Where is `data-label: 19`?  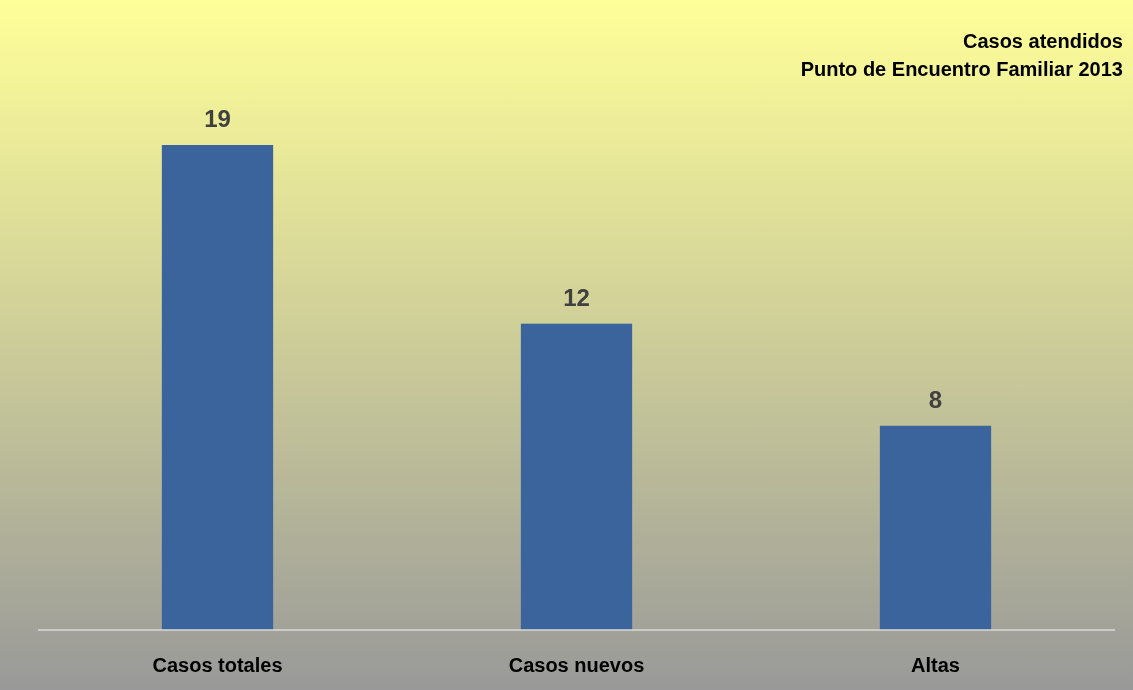
data-label: 19 is located at coordinates (217, 118).